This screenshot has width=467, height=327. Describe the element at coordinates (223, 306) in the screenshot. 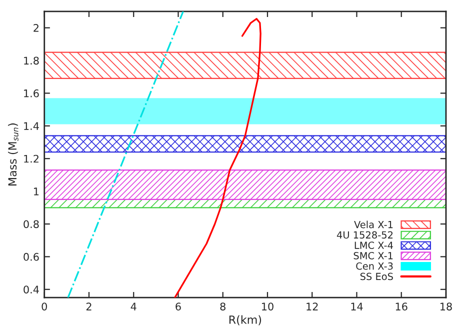

I see `x-tick-label: 8` at that location.